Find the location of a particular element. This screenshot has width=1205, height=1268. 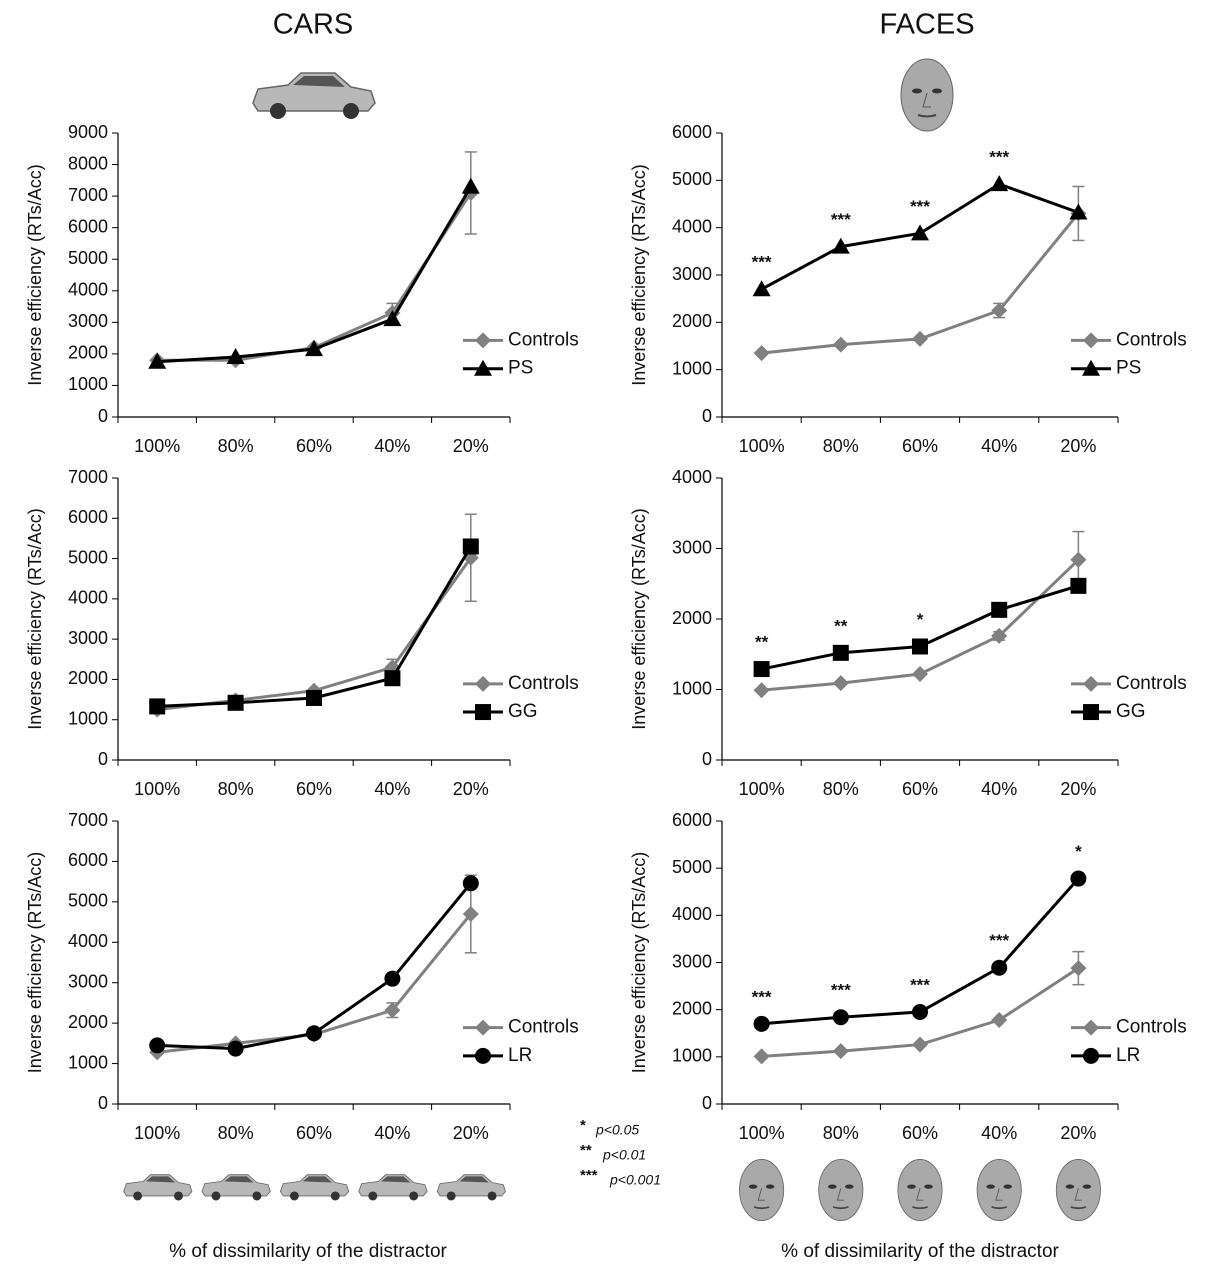

column-title: CARS is located at coordinates (313, 25).